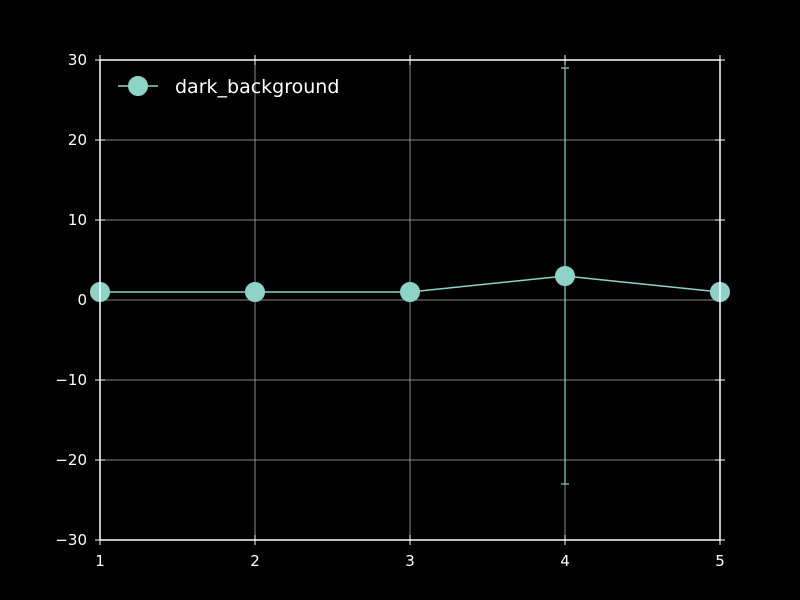  I want to click on y-tick-label: −10, so click(71, 380).